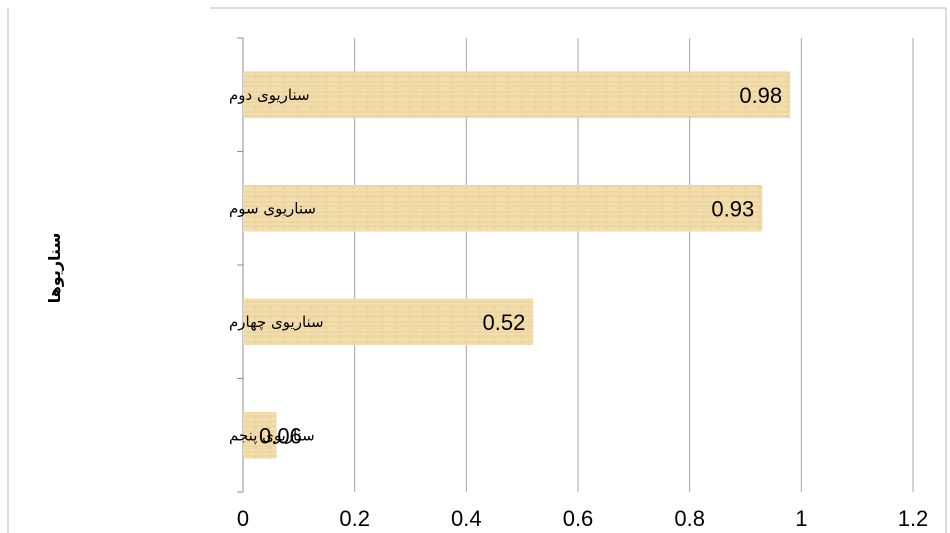 The height and width of the screenshot is (533, 950). Describe the element at coordinates (240, 265) in the screenshot. I see `axes` at that location.